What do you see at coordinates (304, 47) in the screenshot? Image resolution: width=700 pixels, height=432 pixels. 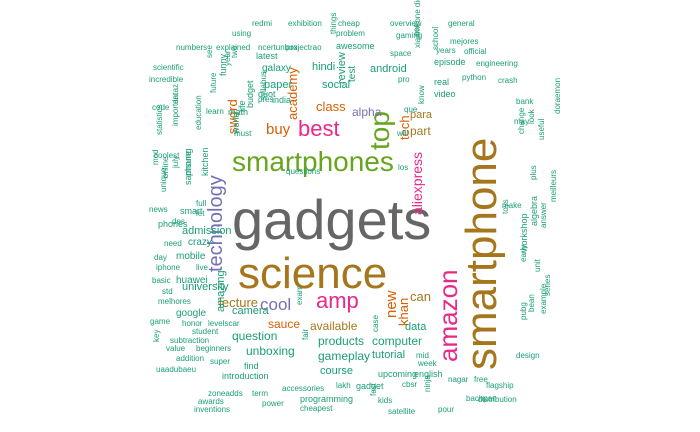 I see `word-projectrao: projectrao` at bounding box center [304, 47].